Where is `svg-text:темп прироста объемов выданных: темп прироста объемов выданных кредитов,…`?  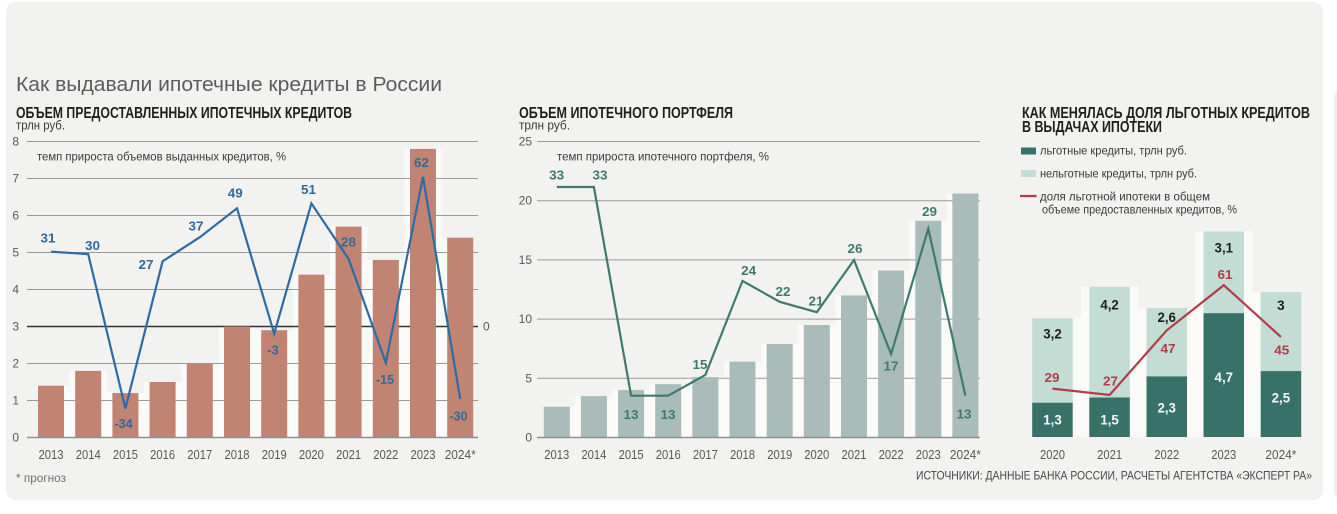 svg-text:темп прироста объемов выданных: темп прироста объемов выданных кредитов,… is located at coordinates (161, 157).